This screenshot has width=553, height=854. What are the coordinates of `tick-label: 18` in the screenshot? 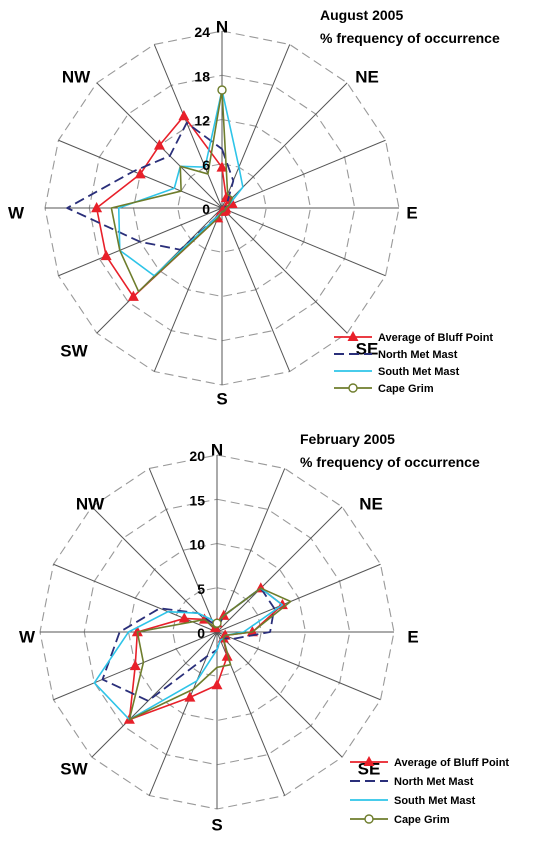 It's located at (202, 76).